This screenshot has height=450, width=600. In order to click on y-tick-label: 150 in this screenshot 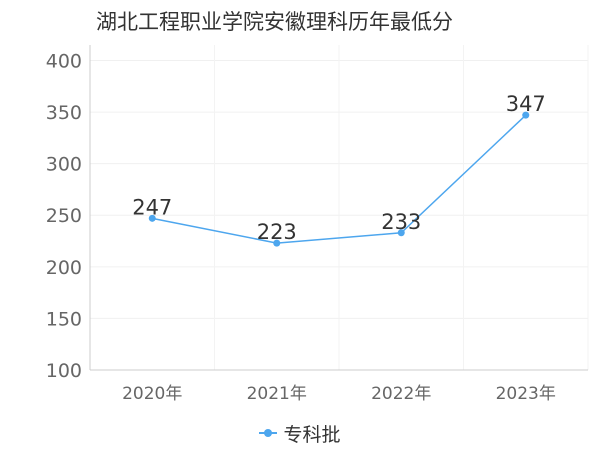, I will do `click(64, 319)`.